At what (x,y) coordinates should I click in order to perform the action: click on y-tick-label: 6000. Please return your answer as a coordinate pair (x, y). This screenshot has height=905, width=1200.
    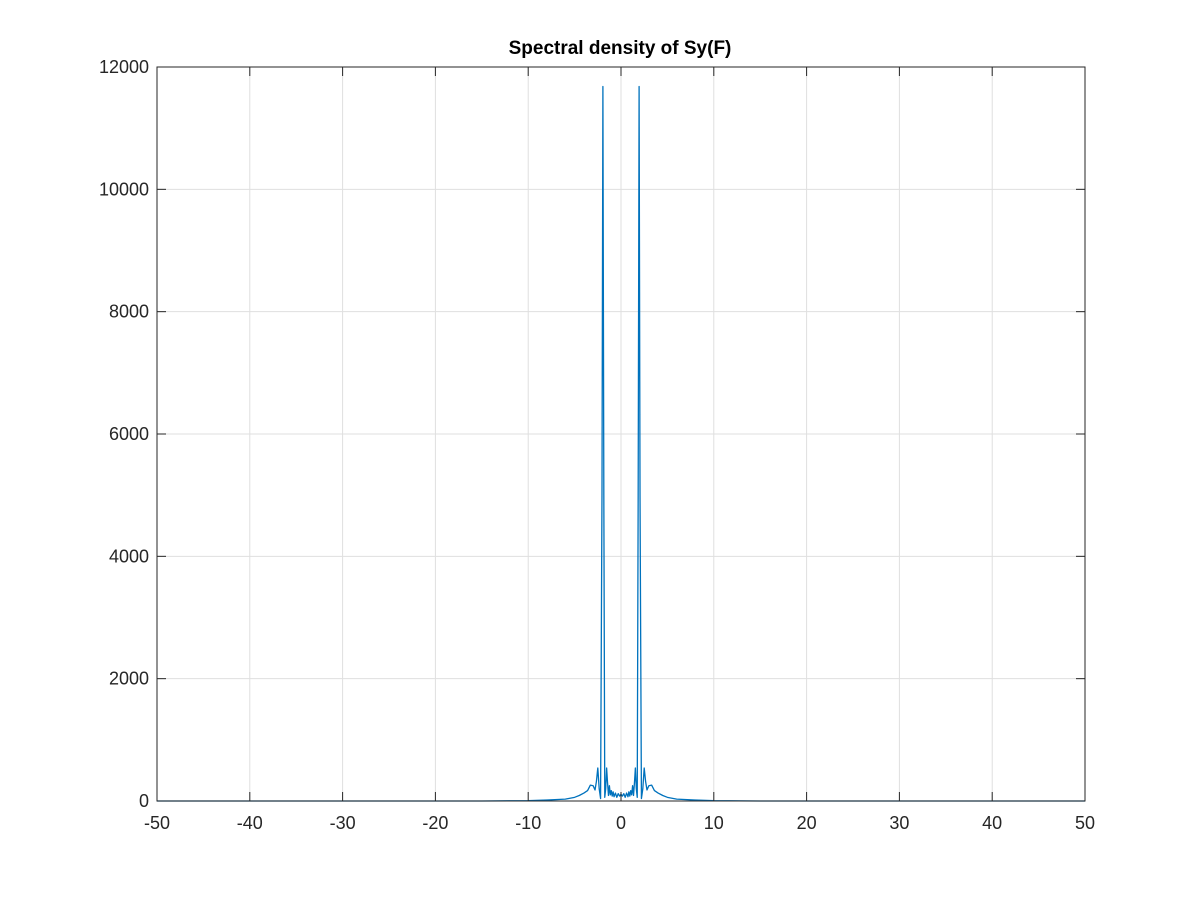
    Looking at the image, I should click on (129, 434).